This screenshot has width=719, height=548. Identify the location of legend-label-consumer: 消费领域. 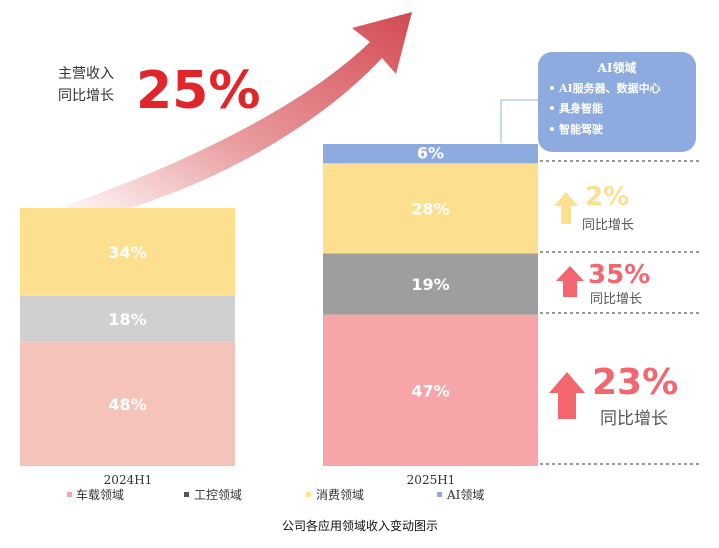
(340, 495).